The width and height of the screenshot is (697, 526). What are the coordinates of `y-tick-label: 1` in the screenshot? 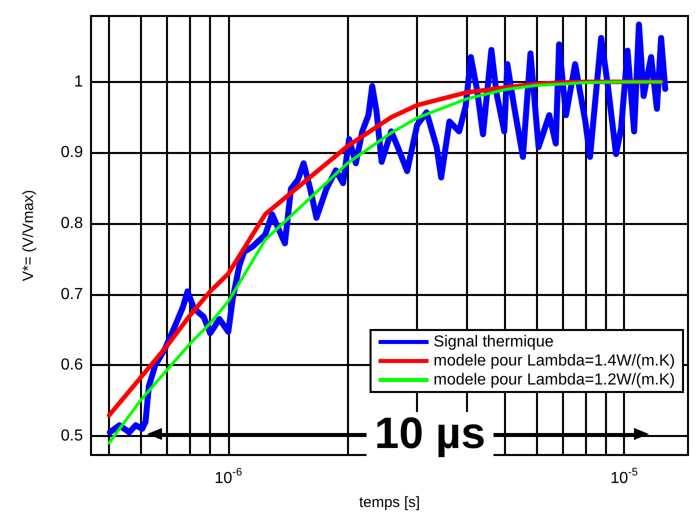 It's located at (79, 81).